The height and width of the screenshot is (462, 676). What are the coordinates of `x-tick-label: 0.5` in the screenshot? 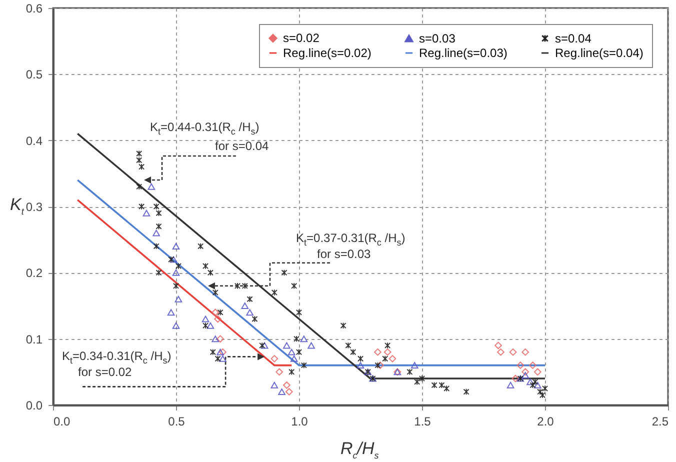 It's located at (177, 421).